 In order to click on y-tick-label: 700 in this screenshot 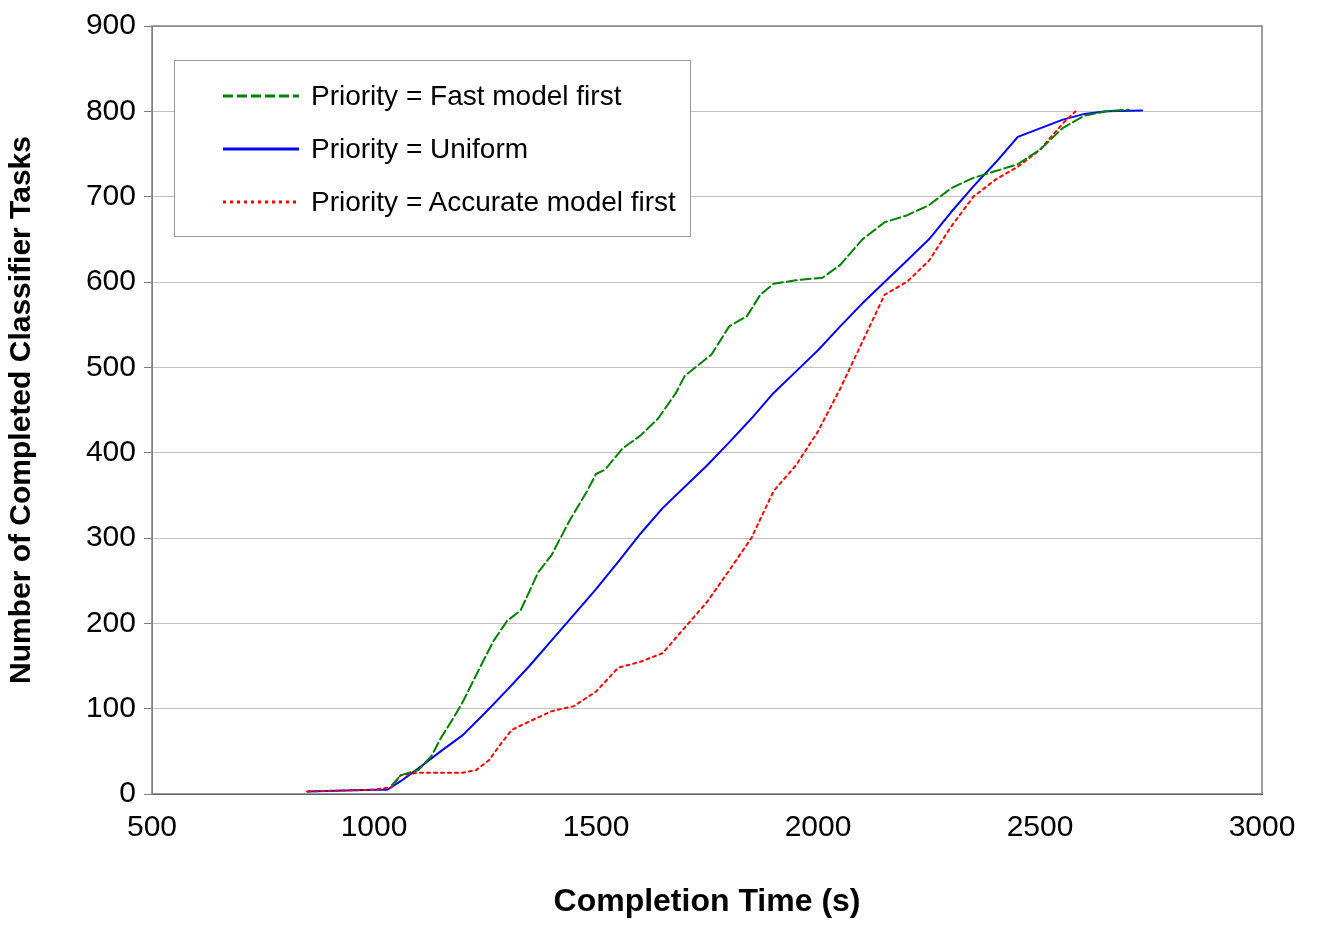, I will do `click(110, 194)`.